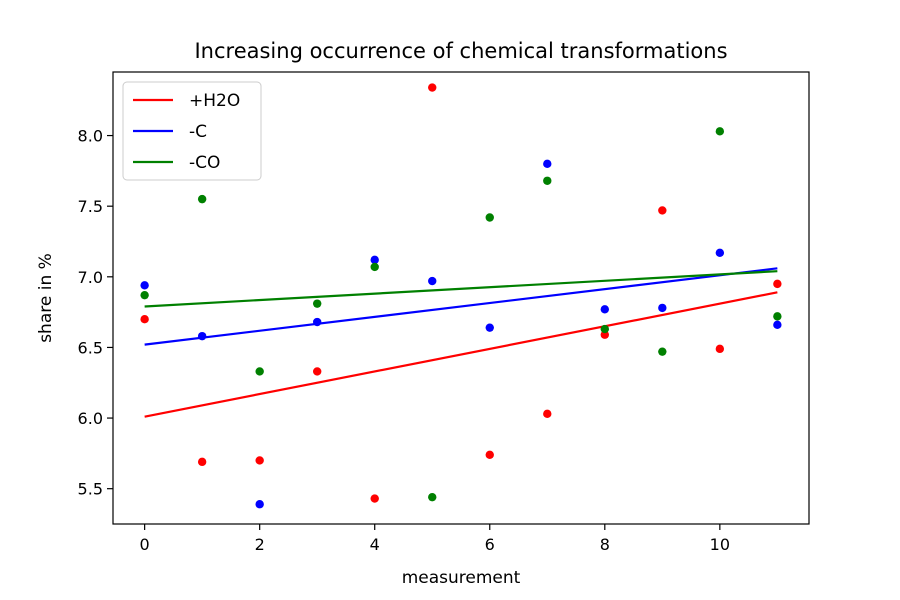 The height and width of the screenshot is (600, 900). I want to click on legend-label: +H2O, so click(214, 101).